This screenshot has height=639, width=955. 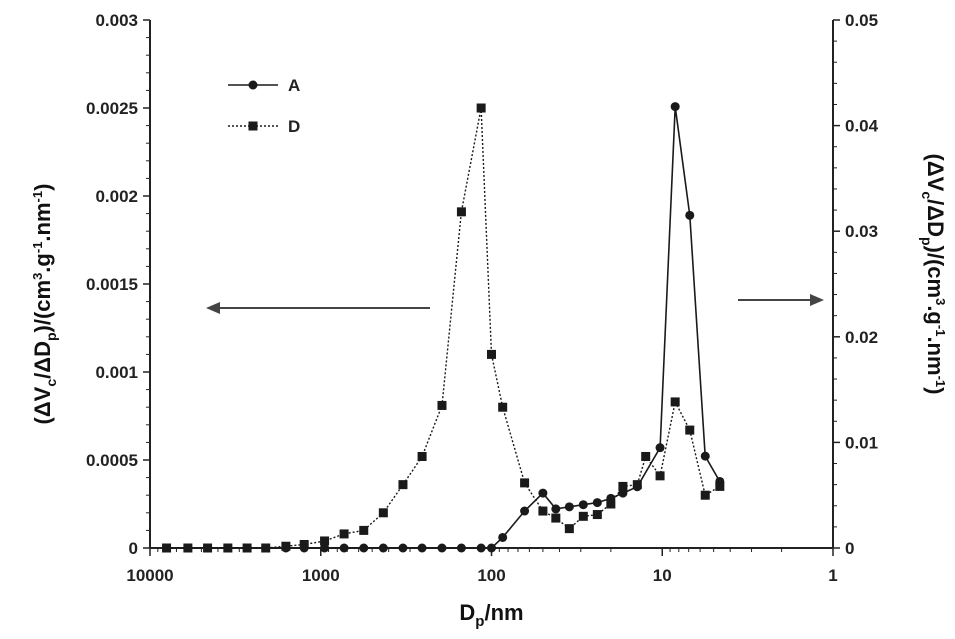 I want to click on x-tick-label: 10, so click(x=662, y=575).